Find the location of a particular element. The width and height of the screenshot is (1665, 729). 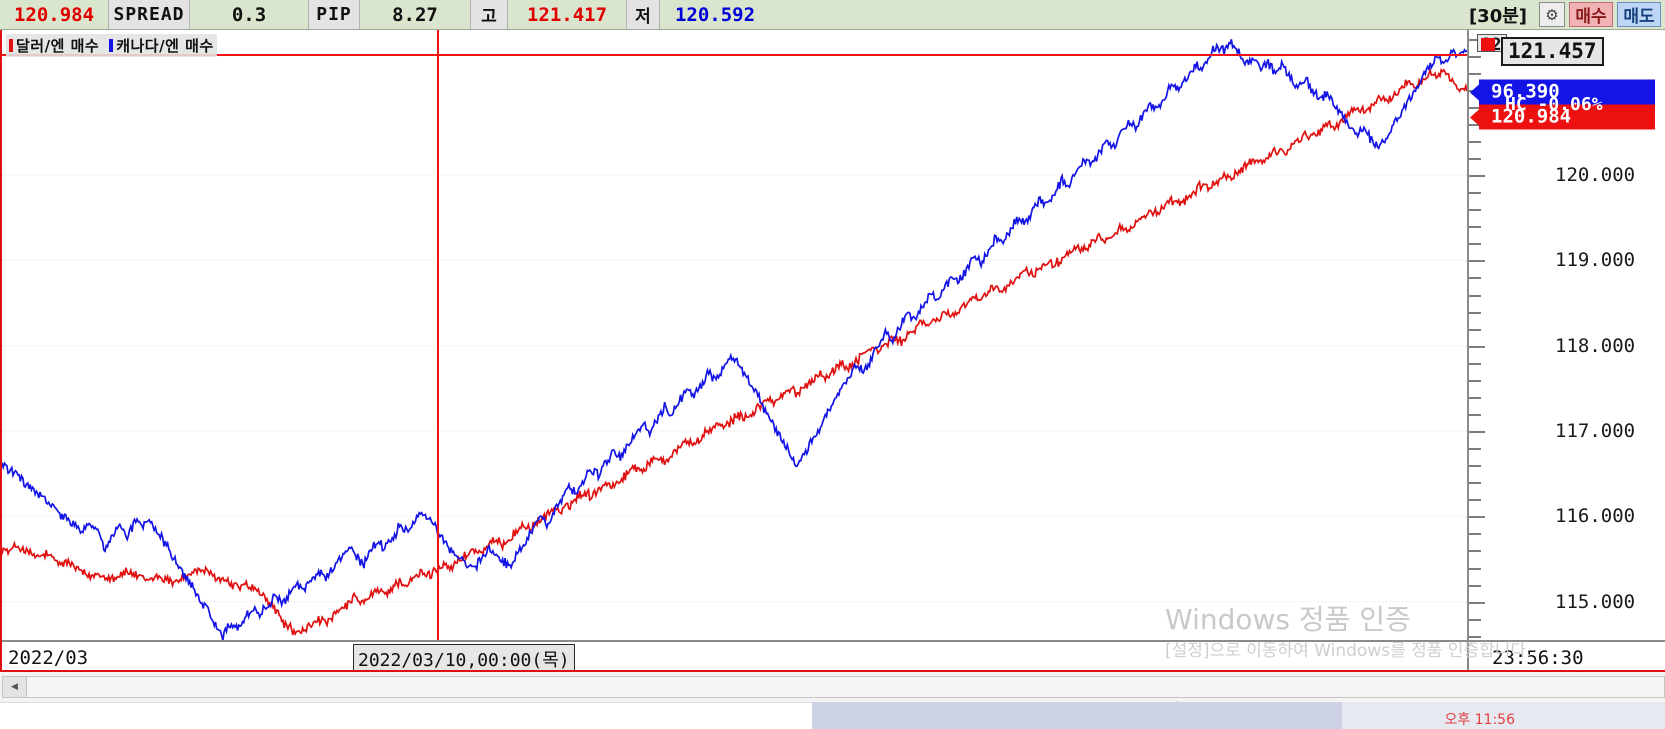

price-axis-label: 116.000 is located at coordinates (1595, 516).